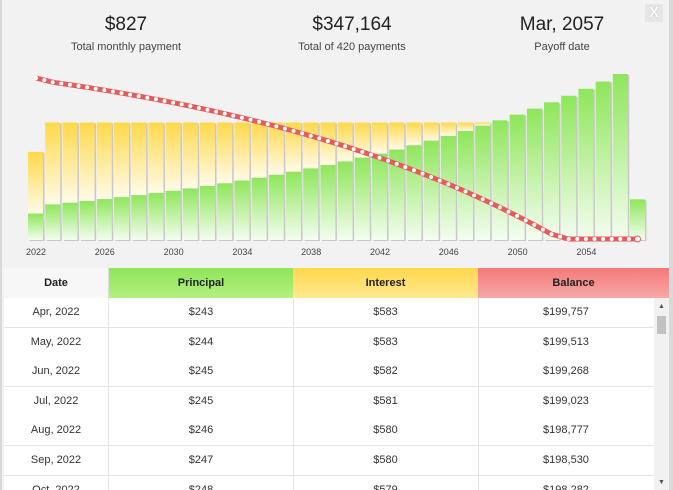 Image resolution: width=673 pixels, height=490 pixels. I want to click on cell-interest: $582, so click(386, 372).